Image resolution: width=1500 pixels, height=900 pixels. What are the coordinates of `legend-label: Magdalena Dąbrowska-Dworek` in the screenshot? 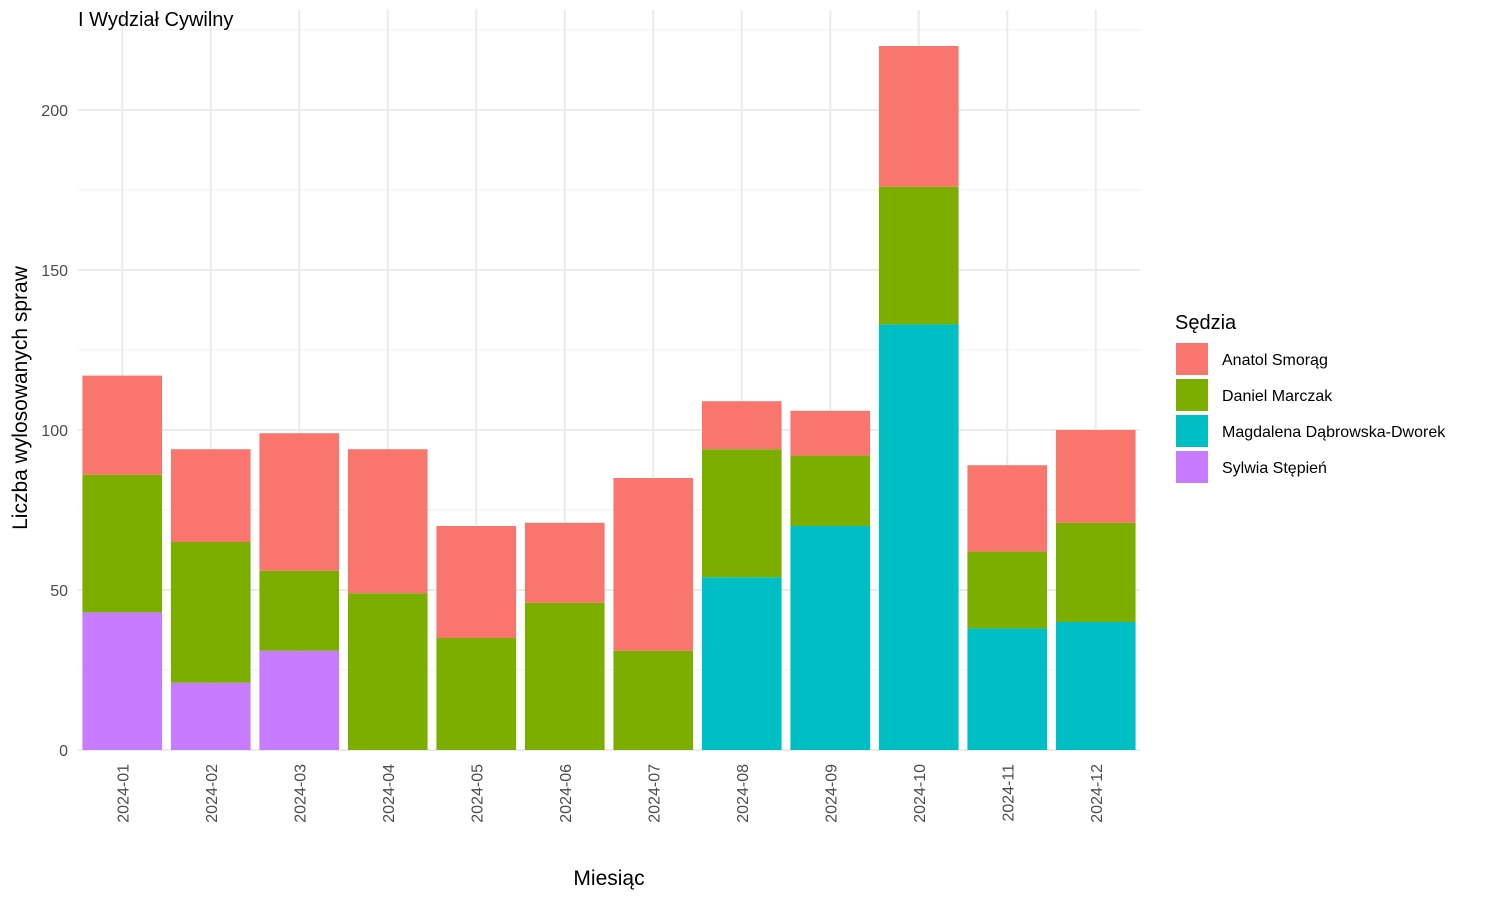 It's located at (1334, 432).